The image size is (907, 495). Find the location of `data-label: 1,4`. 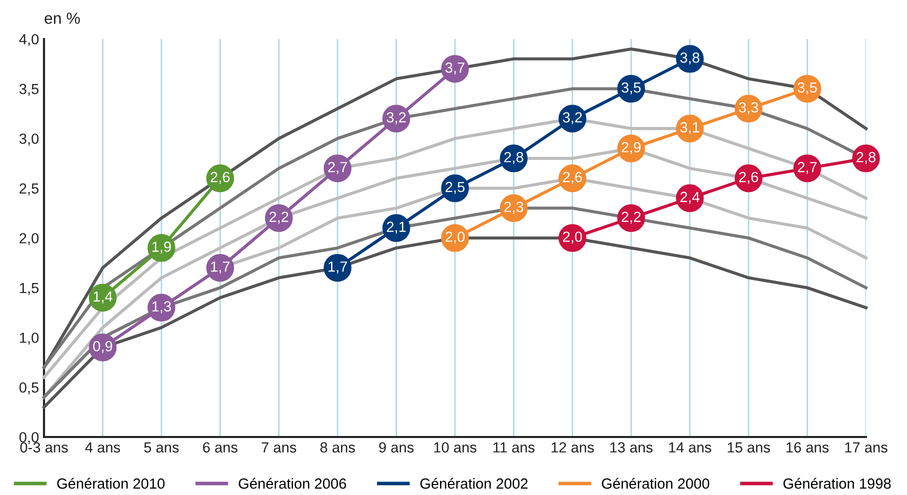

data-label: 1,4 is located at coordinates (103, 297).